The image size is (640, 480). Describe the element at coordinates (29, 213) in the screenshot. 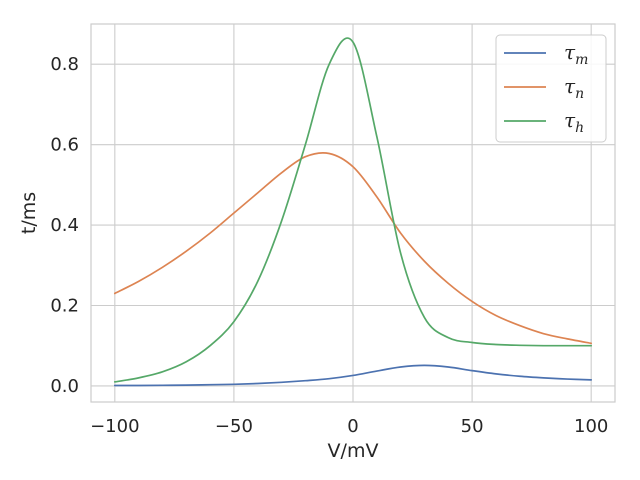

I see `y-axis-label: t/ms` at that location.